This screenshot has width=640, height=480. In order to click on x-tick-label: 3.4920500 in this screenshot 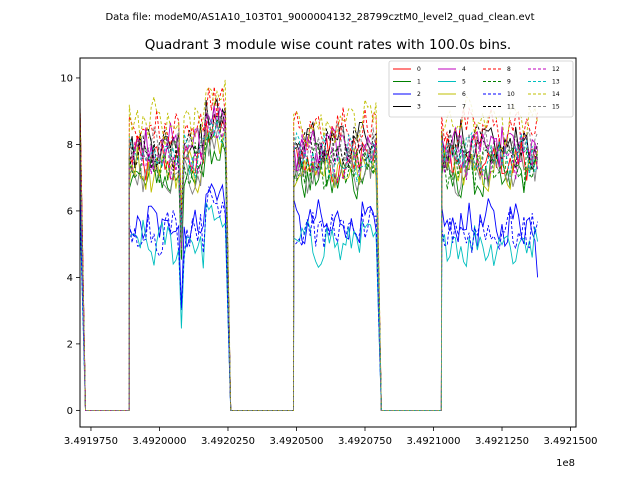, I will do `click(296, 441)`.